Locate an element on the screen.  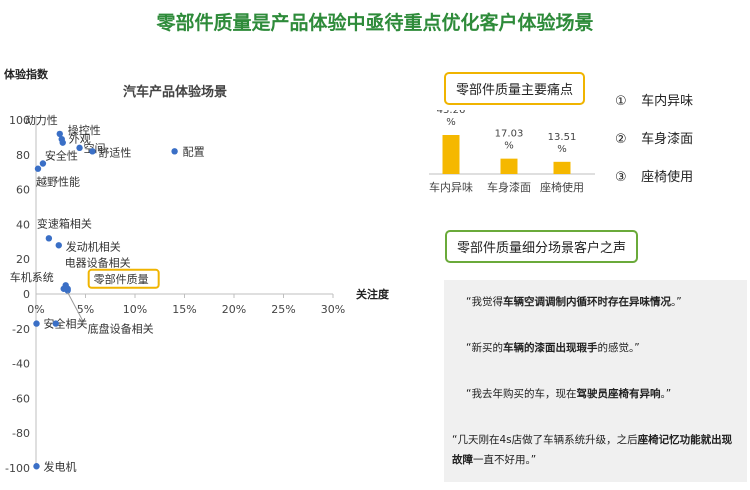
pain-points-bar-chart: 43.26% 车内异味 17.03% 车身漆面 13.51% 座椅使用 is located at coordinates (512, 152).